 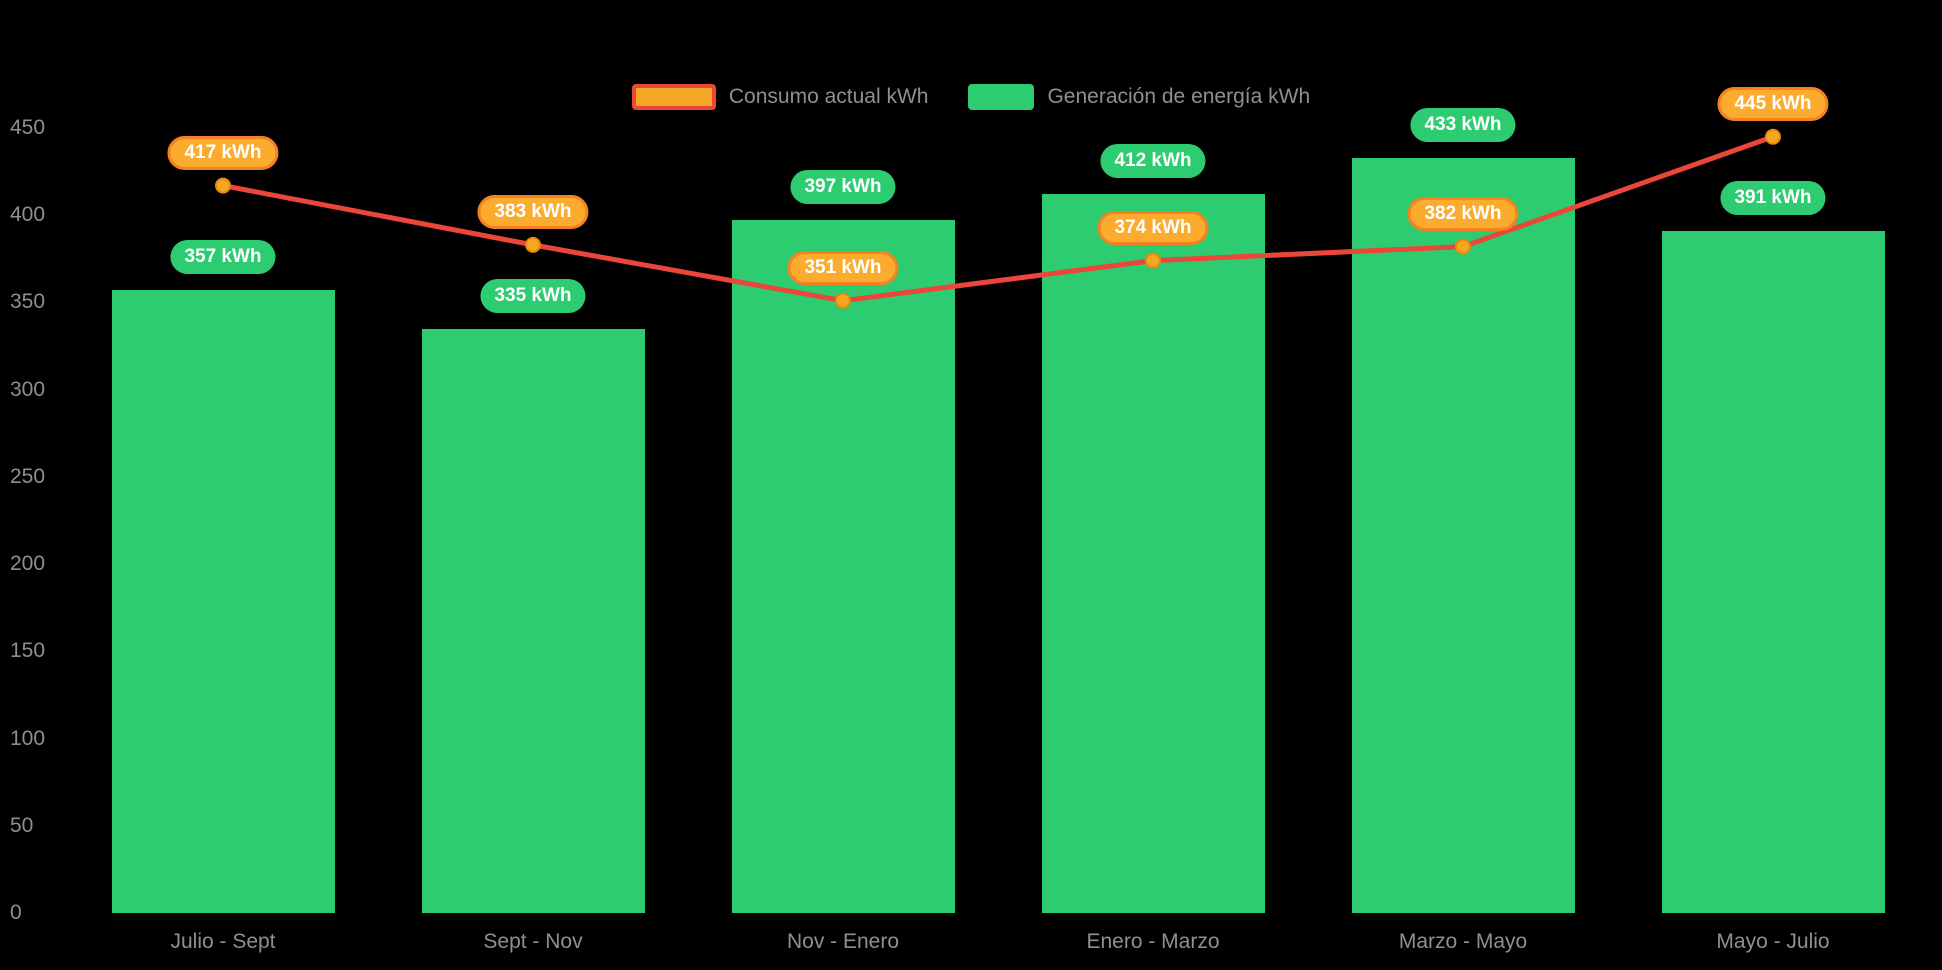 What do you see at coordinates (843, 267) in the screenshot?
I see `consumption-value-badge: 351 kWh` at bounding box center [843, 267].